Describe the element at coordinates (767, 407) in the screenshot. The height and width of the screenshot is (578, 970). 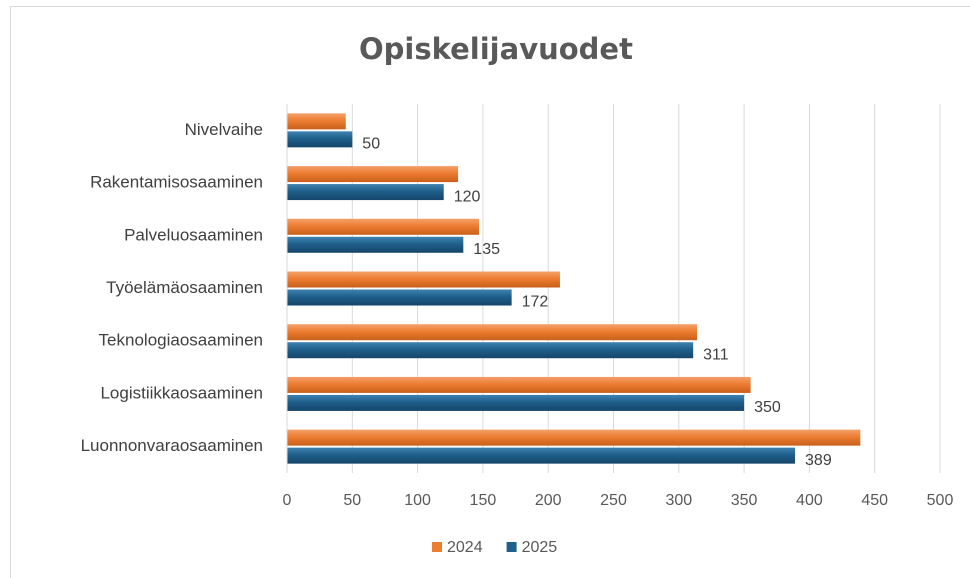
I see `value-label: 350` at that location.